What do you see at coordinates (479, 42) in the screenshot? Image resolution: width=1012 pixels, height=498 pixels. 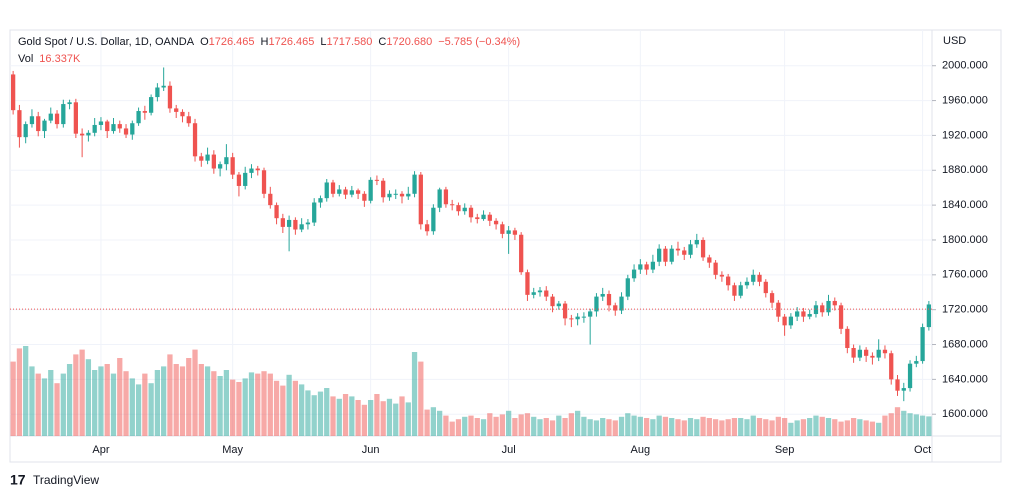 I see `change: −5.785 (−0.34%)` at bounding box center [479, 42].